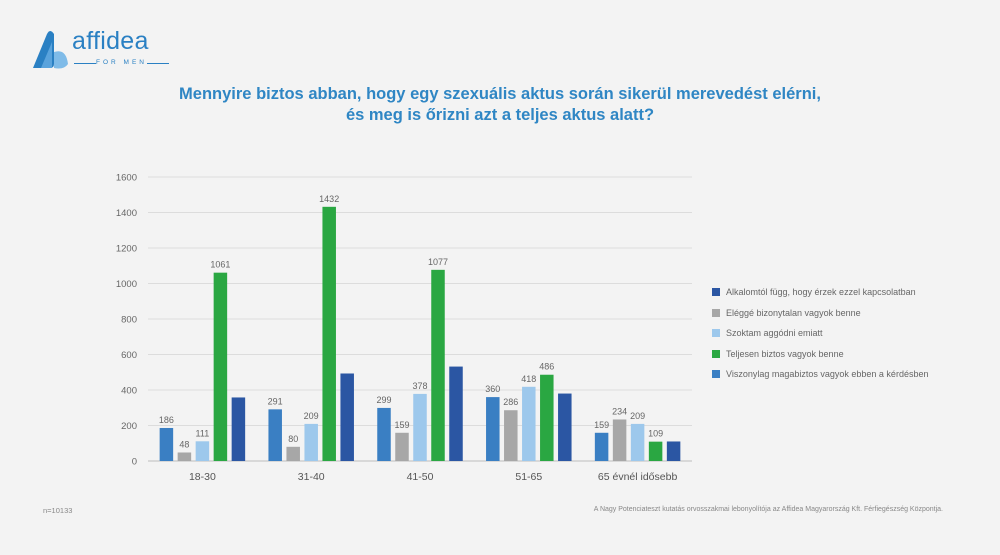  I want to click on legend-item: Eléggé bizonytalan vagyok benne, so click(820, 313).